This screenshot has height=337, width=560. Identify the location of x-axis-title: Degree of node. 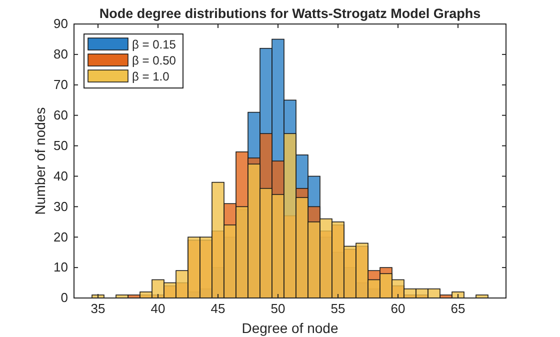
(290, 328).